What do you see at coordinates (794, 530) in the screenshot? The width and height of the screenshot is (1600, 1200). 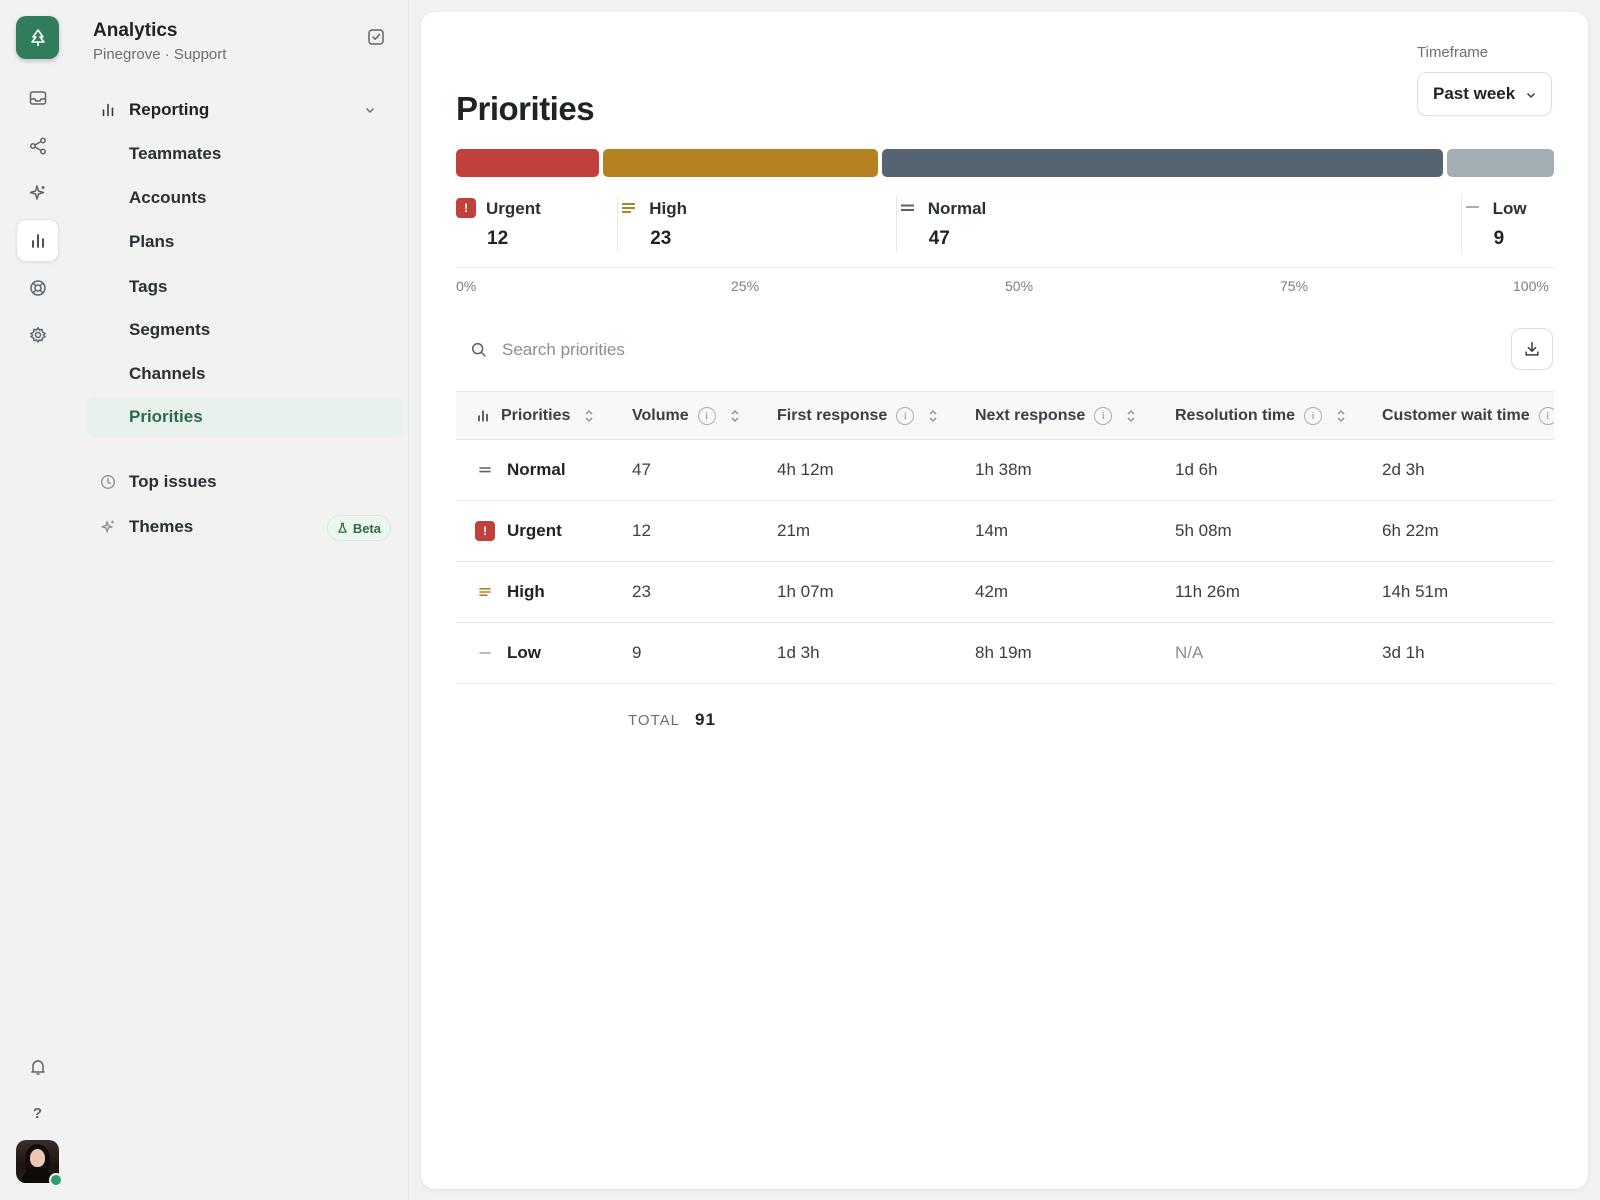 I see `first-response-cell: 21m` at bounding box center [794, 530].